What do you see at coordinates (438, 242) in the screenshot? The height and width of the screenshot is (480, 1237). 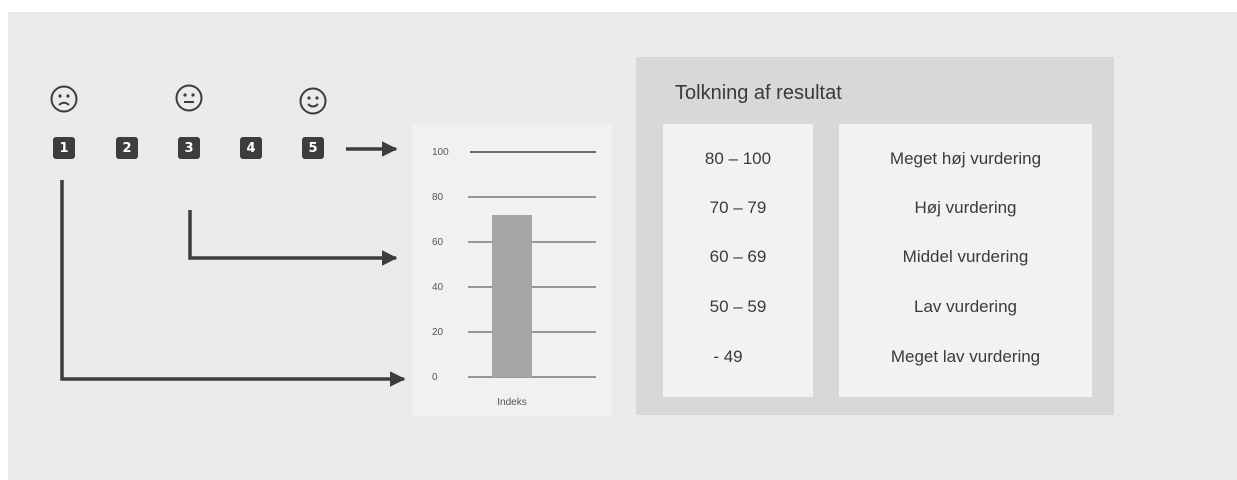 I see `y-tick-label-60: 60` at bounding box center [438, 242].